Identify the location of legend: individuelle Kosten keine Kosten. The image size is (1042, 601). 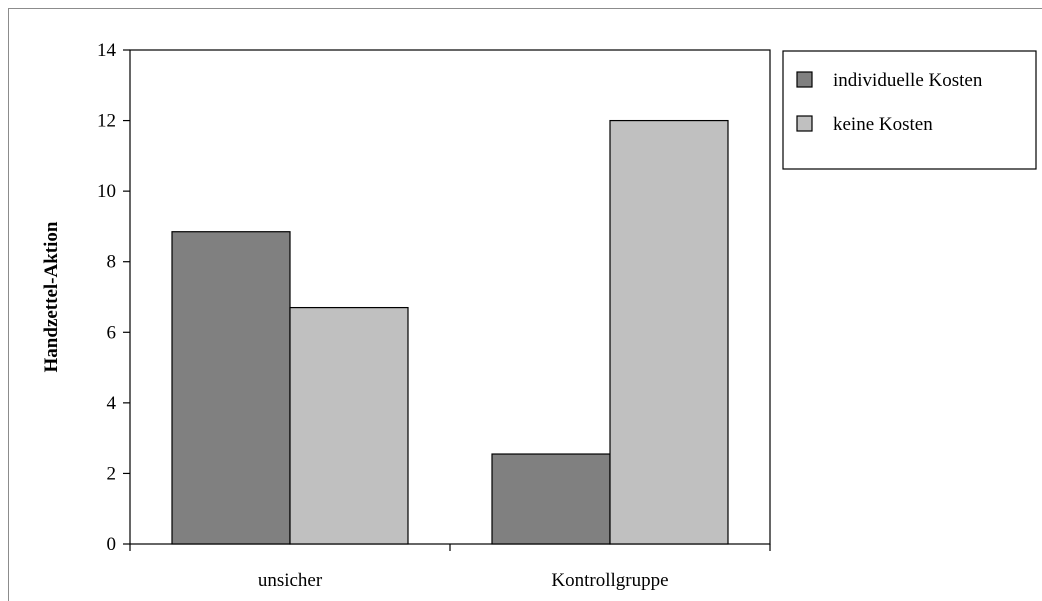
(909, 110).